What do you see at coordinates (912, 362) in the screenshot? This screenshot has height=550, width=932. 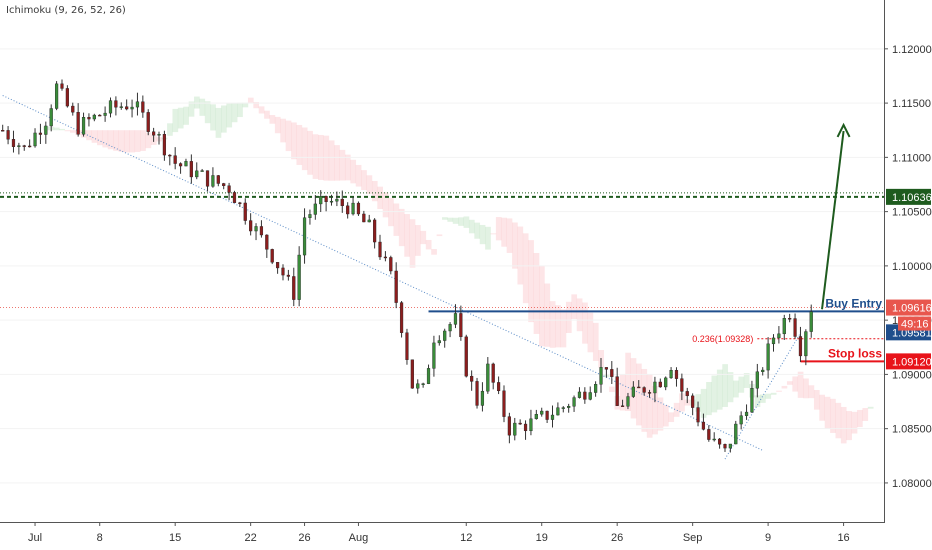 I see `price-tag-text: 1.09120` at bounding box center [912, 362].